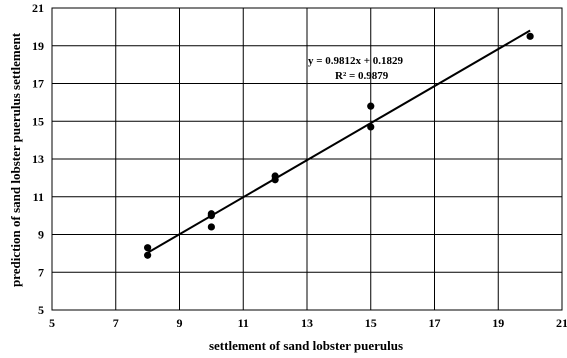  I want to click on y-tick-label: 21, so click(38, 8).